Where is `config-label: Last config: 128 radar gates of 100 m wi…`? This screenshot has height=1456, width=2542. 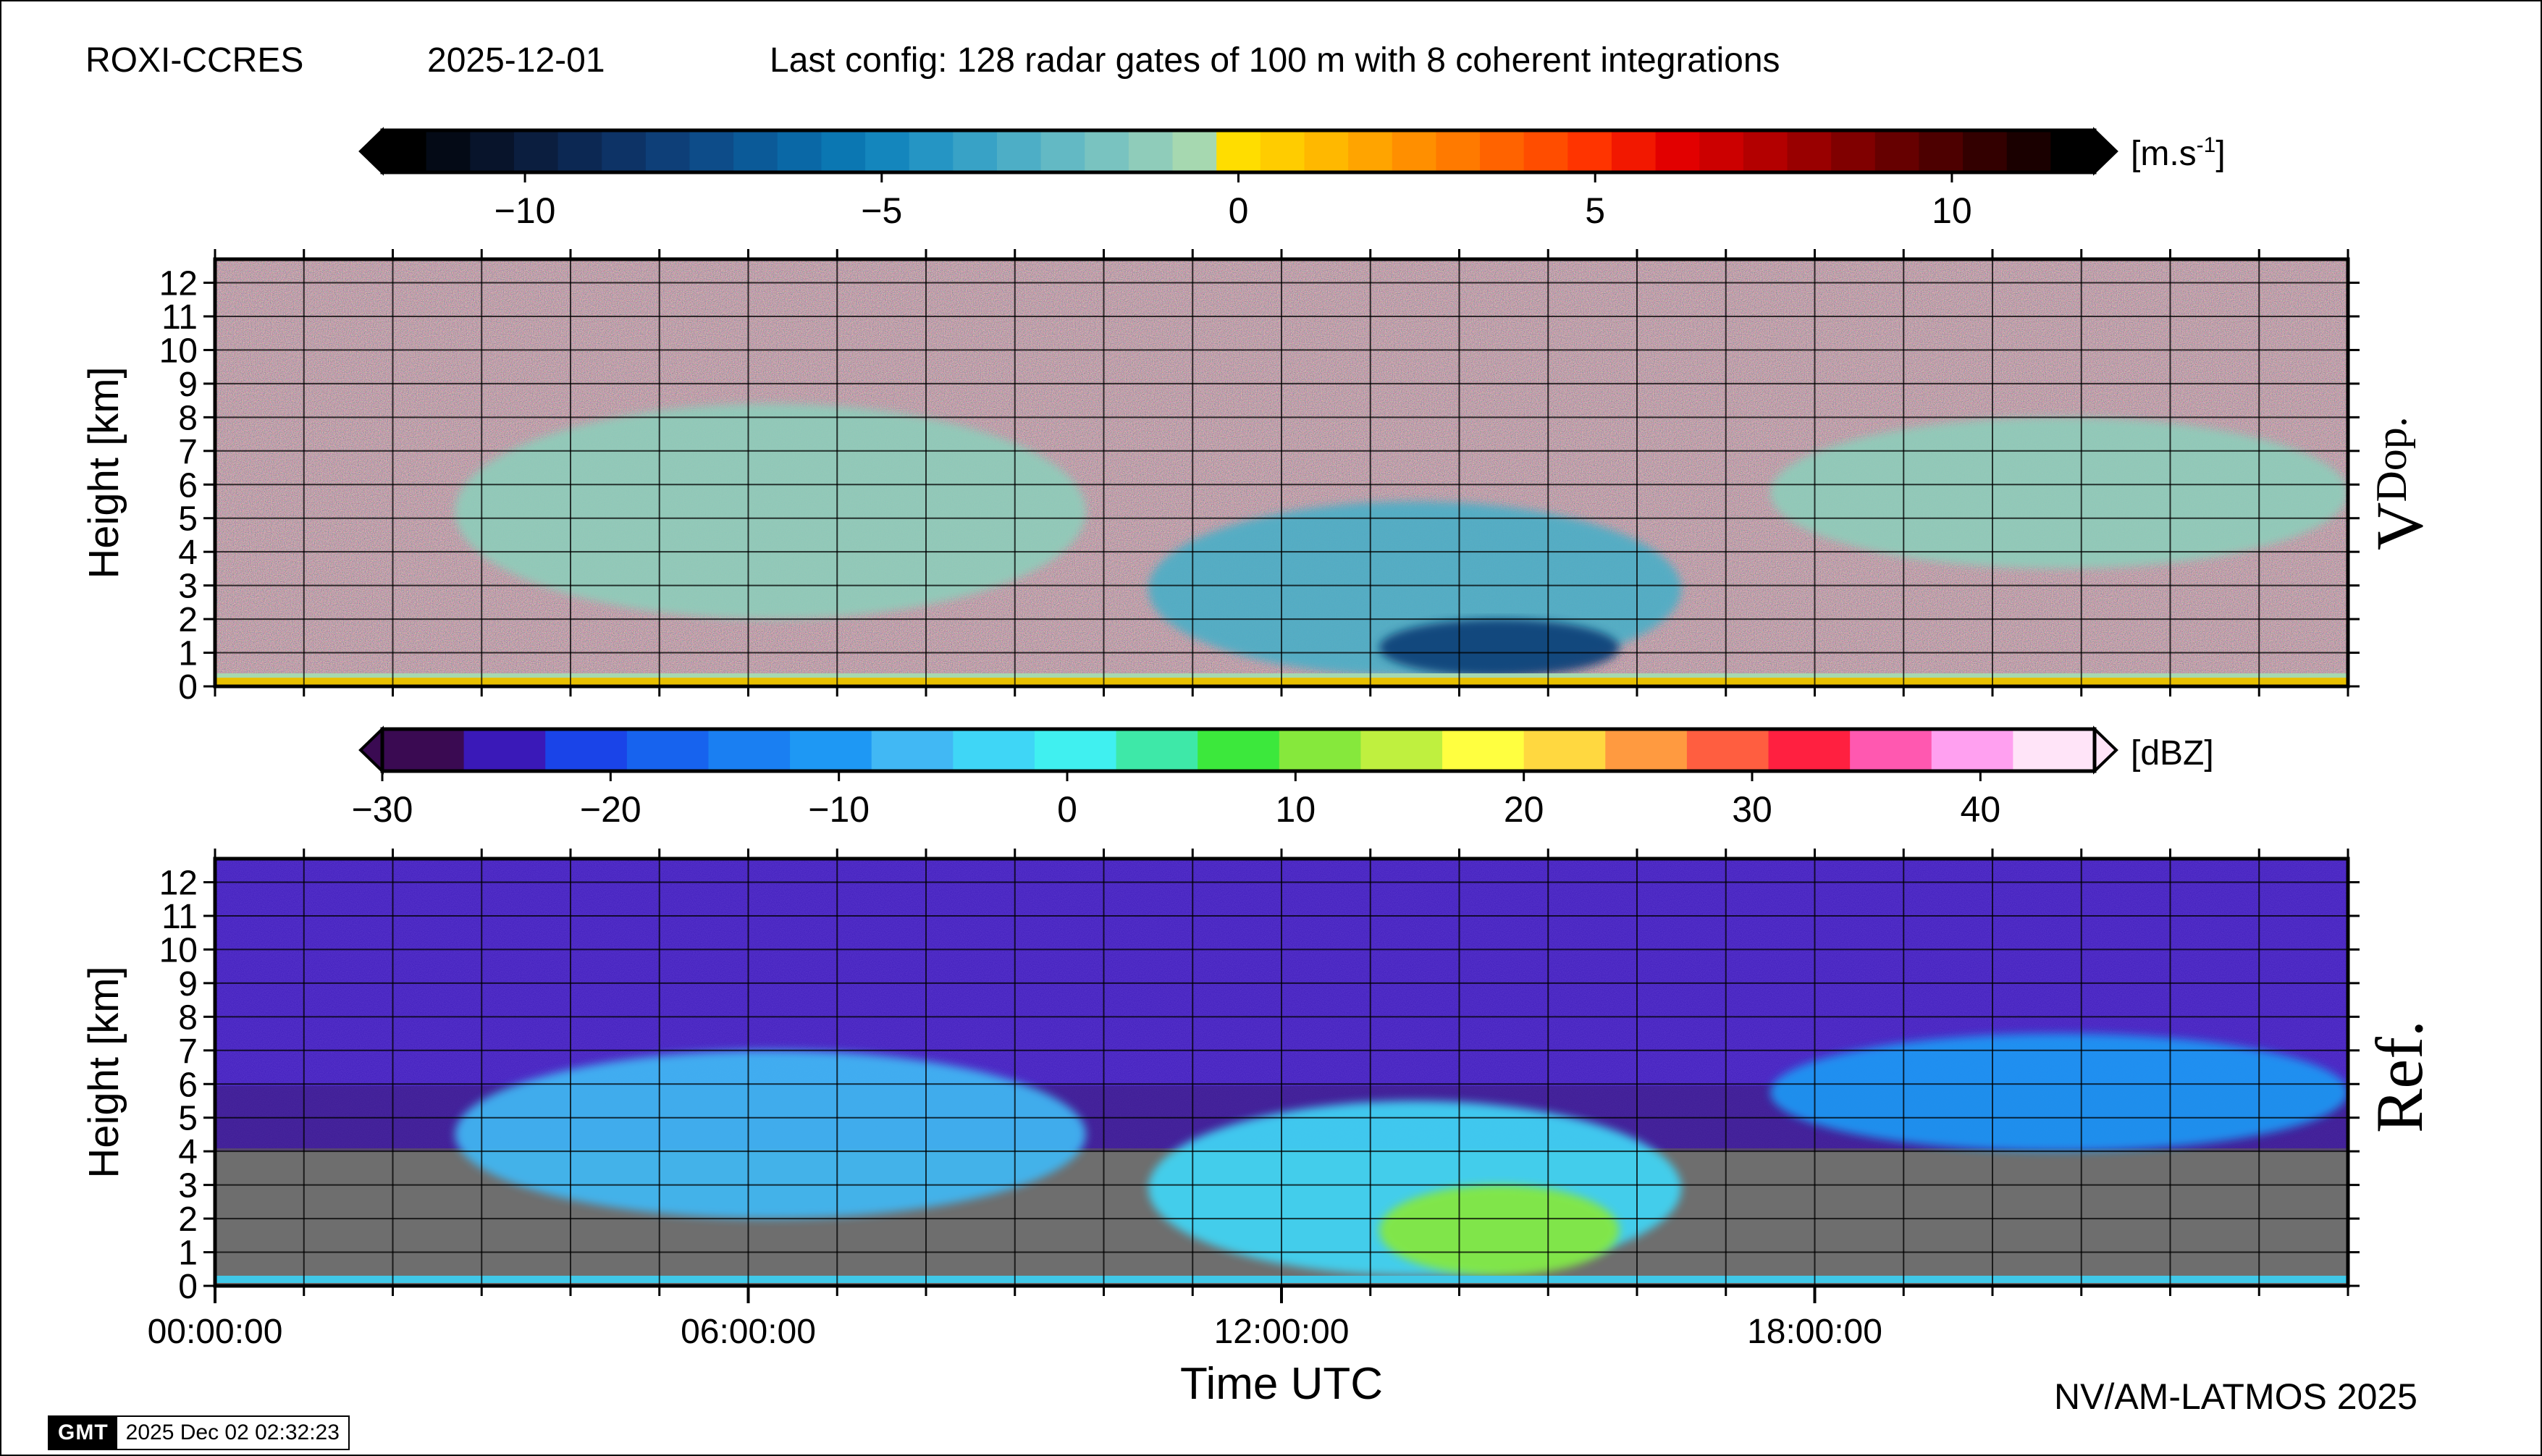 config-label: Last config: 128 radar gates of 100 m wi… is located at coordinates (1275, 61).